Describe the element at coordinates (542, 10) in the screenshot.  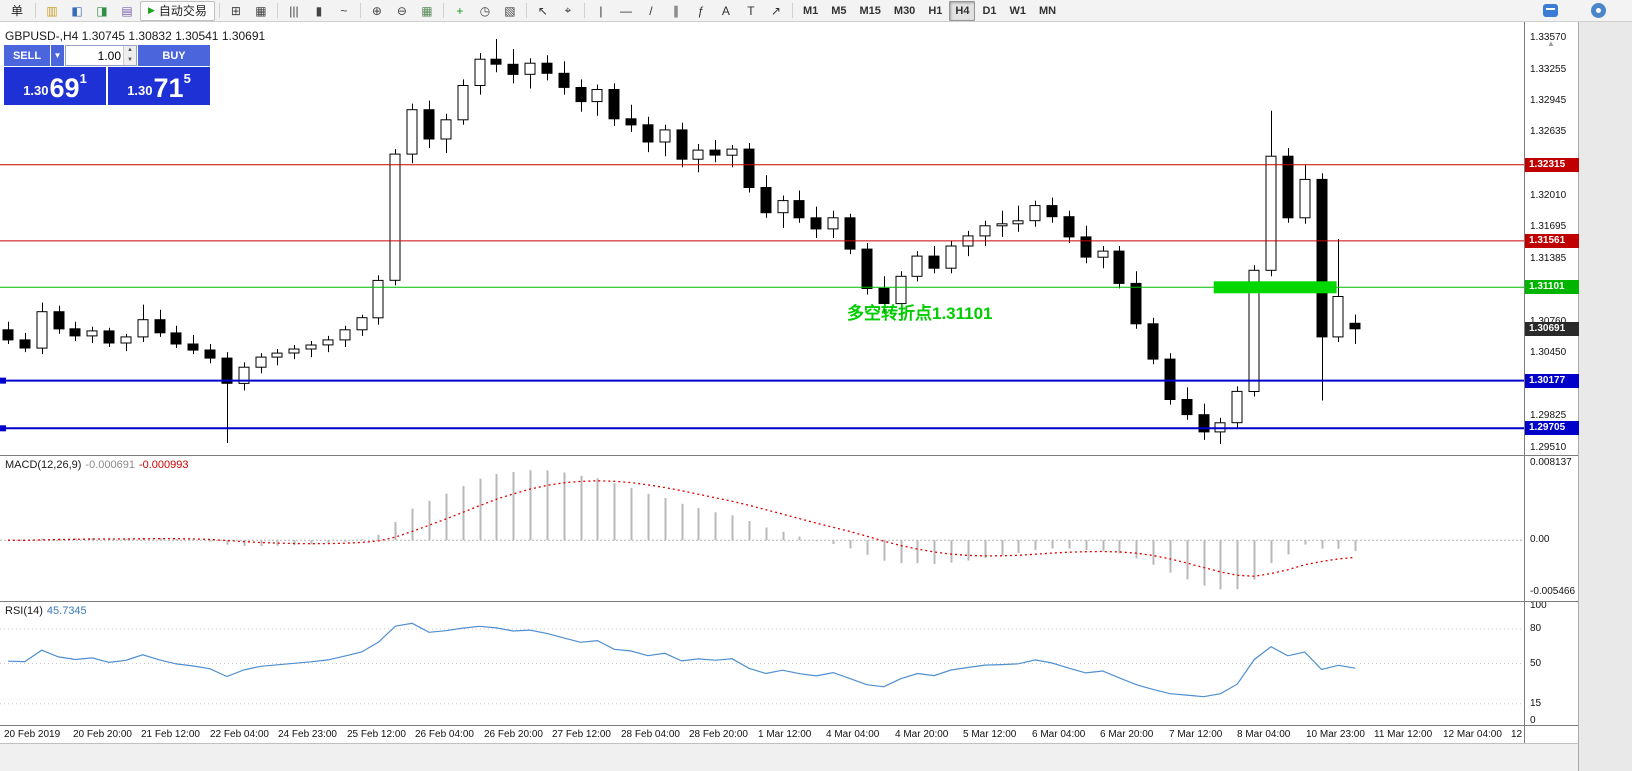
I see `cursor-icon: ↖` at that location.